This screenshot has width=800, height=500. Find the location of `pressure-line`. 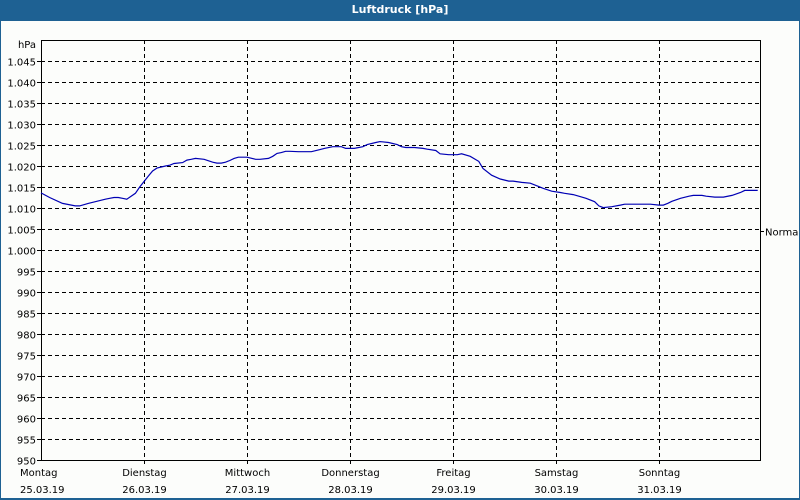

pressure-line is located at coordinates (399, 174).